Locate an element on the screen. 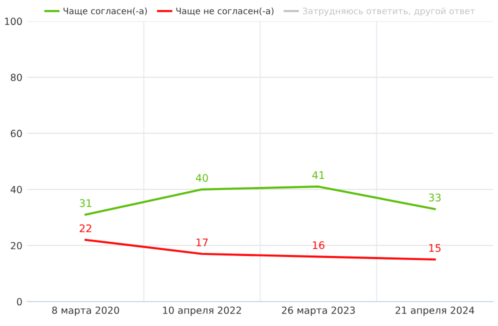  data-label: 17 is located at coordinates (202, 242).